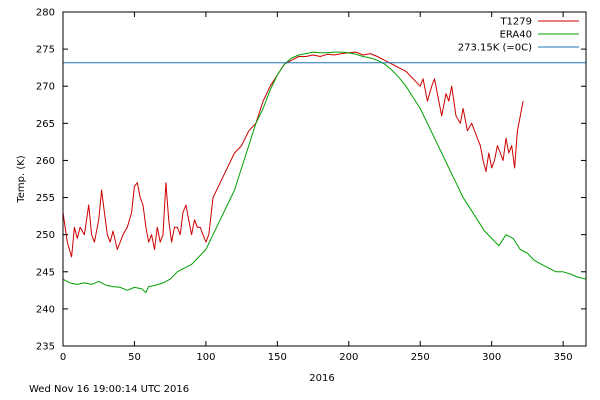  I want to click on y-tick-label: 265, so click(45, 124).